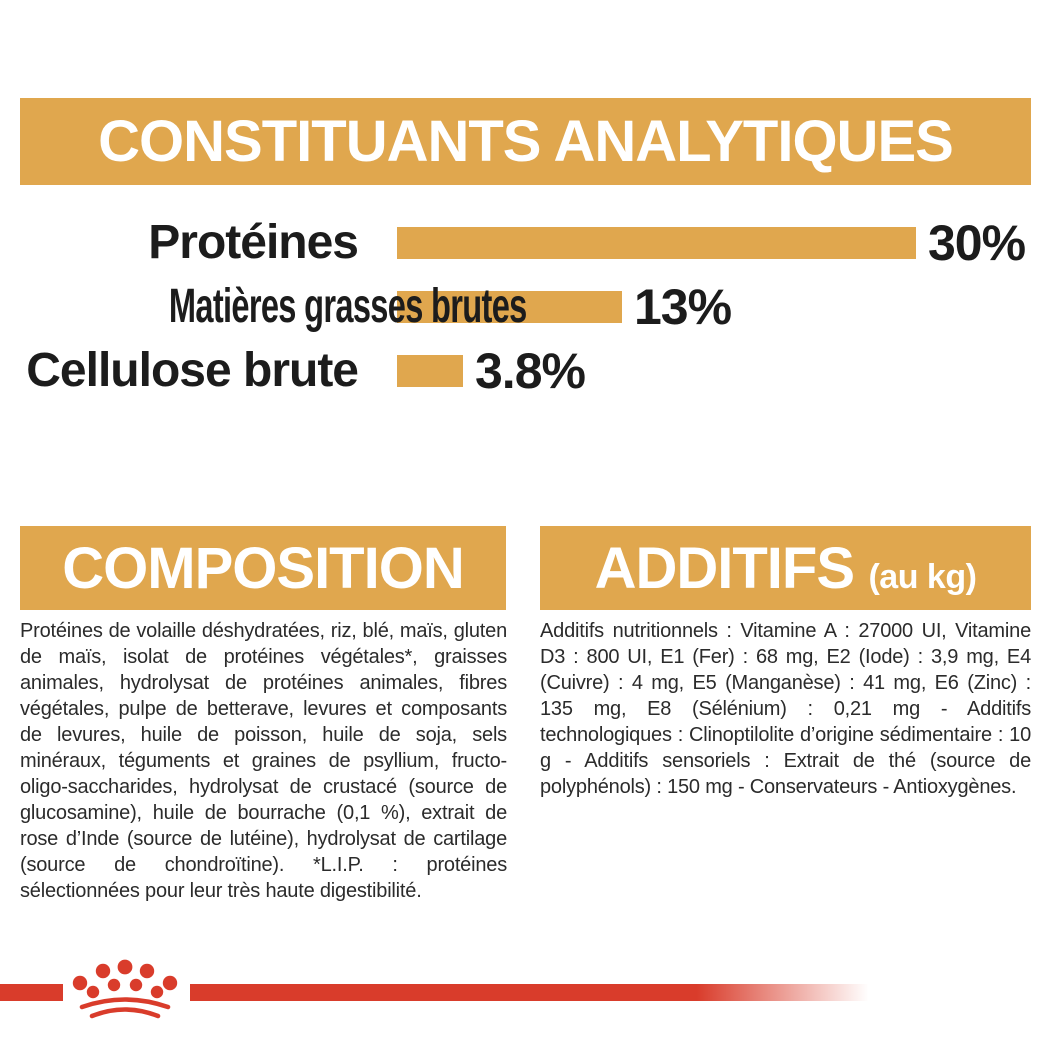 This screenshot has width=1049, height=1049. I want to click on bar-label-cellulose: Cellulose brute, so click(192, 370).